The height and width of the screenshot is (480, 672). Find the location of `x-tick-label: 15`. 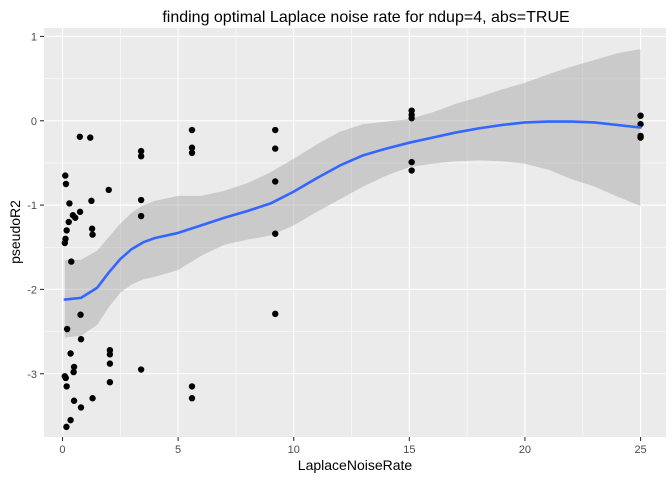

x-tick-label: 15 is located at coordinates (409, 450).